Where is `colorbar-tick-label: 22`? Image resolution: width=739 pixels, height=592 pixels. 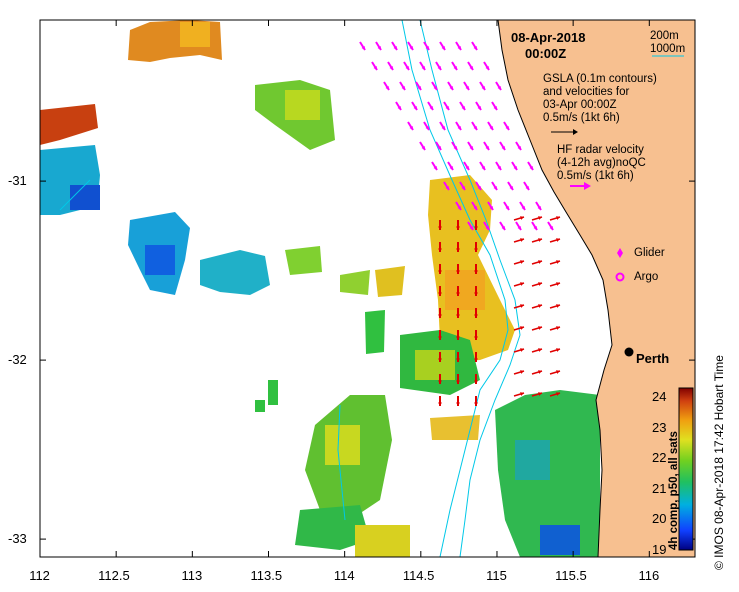
colorbar-tick-label: 22 is located at coordinates (659, 458).